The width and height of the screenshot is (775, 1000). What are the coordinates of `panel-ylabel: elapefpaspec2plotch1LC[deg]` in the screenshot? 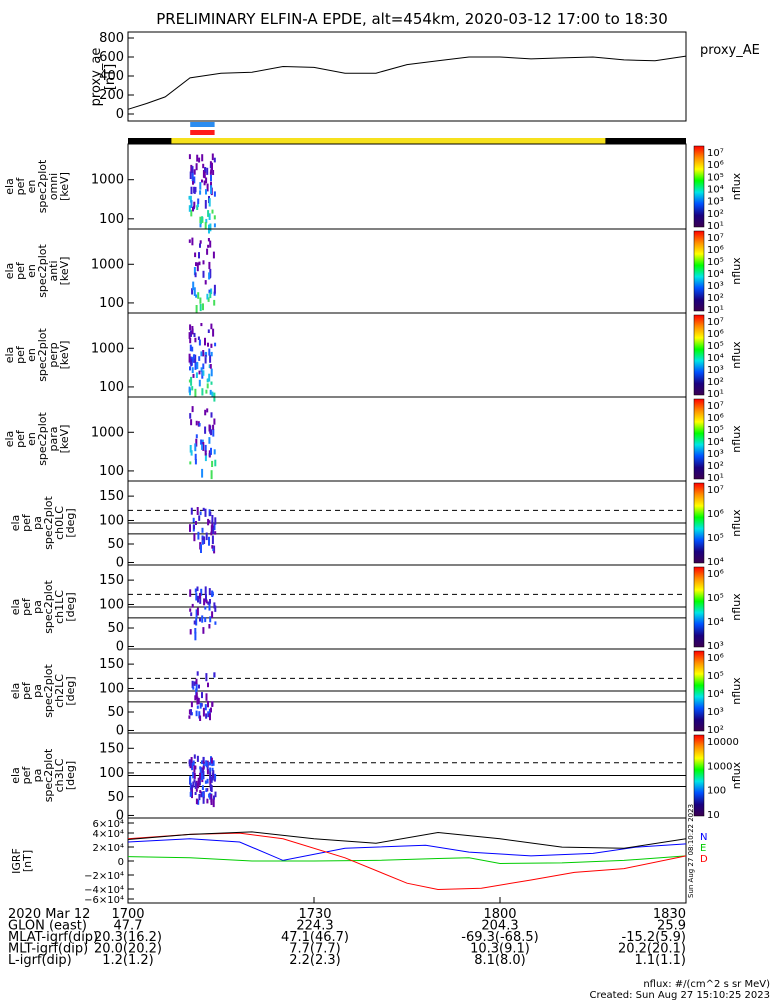 It's located at (43, 607).